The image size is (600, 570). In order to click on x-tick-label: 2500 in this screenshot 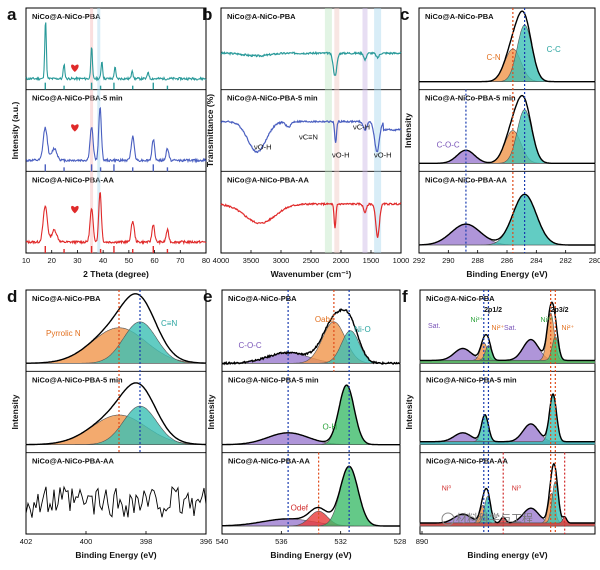, I will do `click(311, 260)`.